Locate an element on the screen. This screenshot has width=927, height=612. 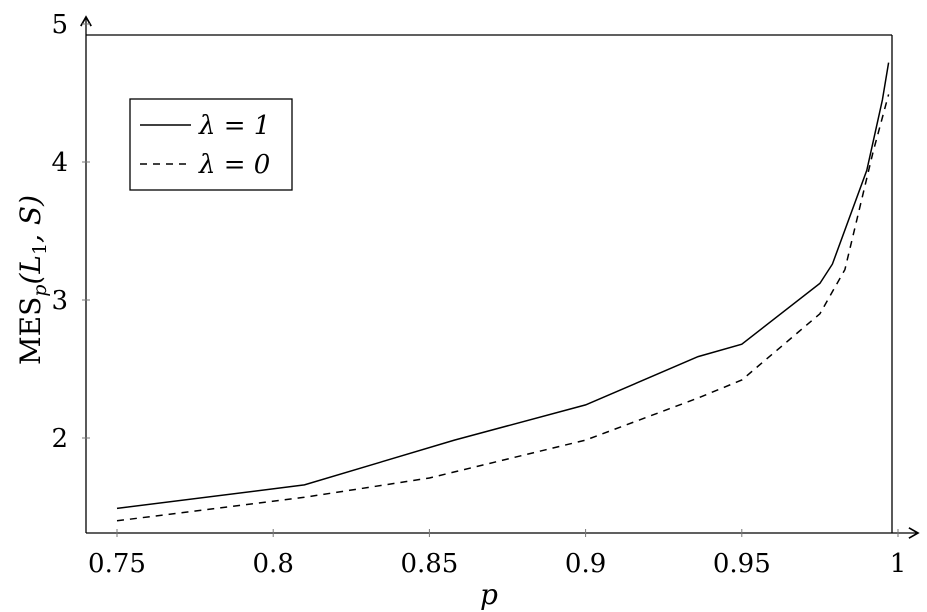
legend-label-1: λ = 0 is located at coordinates (234, 165).